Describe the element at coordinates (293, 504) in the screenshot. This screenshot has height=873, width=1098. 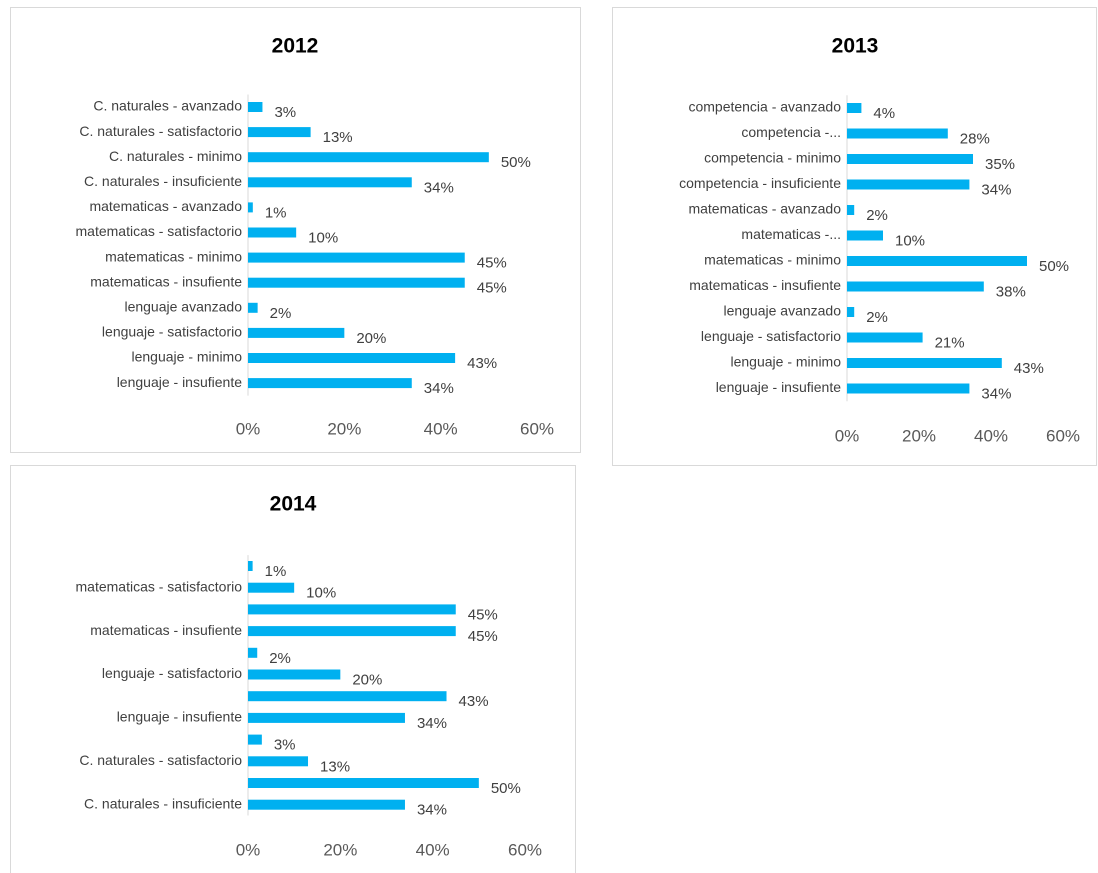
I see `chart-title: 2014` at that location.